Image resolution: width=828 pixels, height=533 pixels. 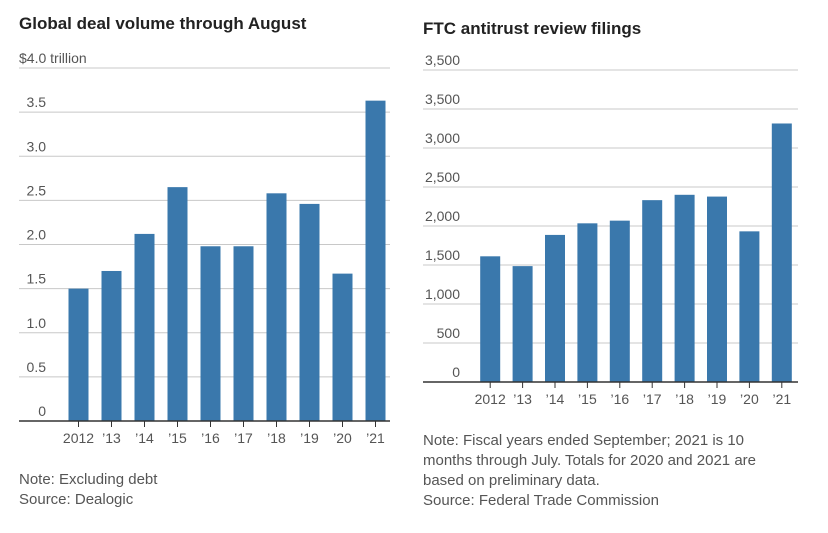 I want to click on left-x-tick-label: ’15, so click(x=177, y=438).